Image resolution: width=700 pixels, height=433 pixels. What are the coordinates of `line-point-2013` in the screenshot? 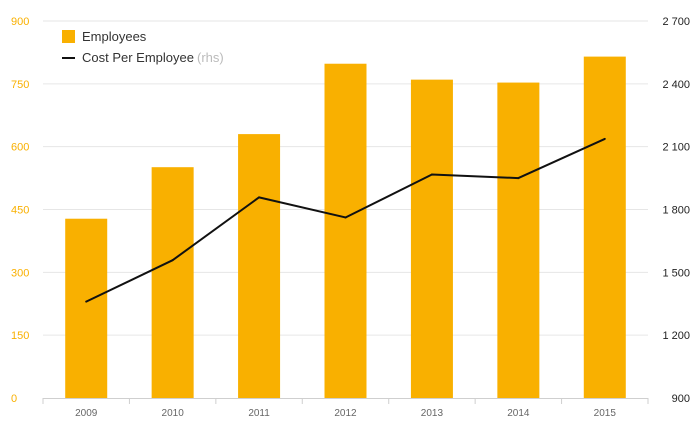 It's located at (431, 174).